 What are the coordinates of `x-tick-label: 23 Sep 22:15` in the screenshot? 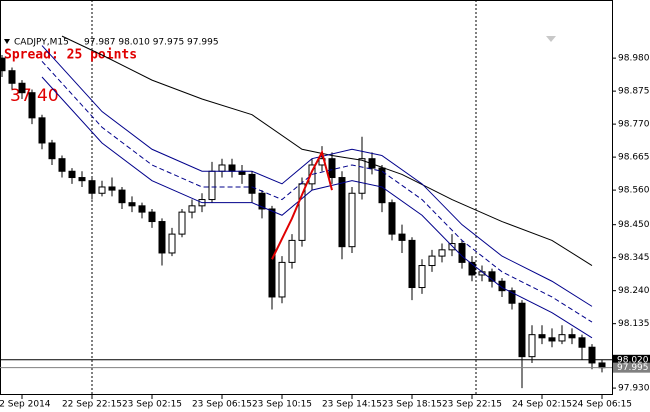 It's located at (472, 405).